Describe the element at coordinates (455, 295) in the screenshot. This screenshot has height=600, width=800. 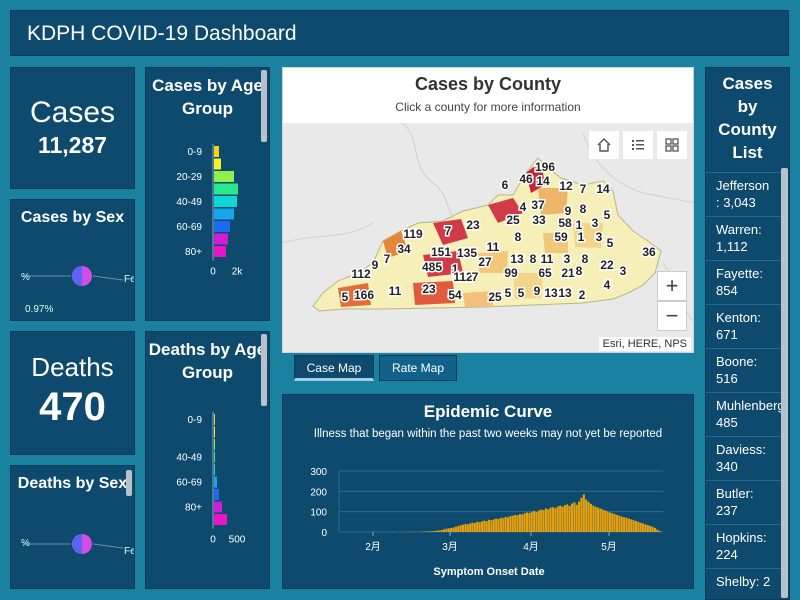
I see `county-case-label: 54` at that location.